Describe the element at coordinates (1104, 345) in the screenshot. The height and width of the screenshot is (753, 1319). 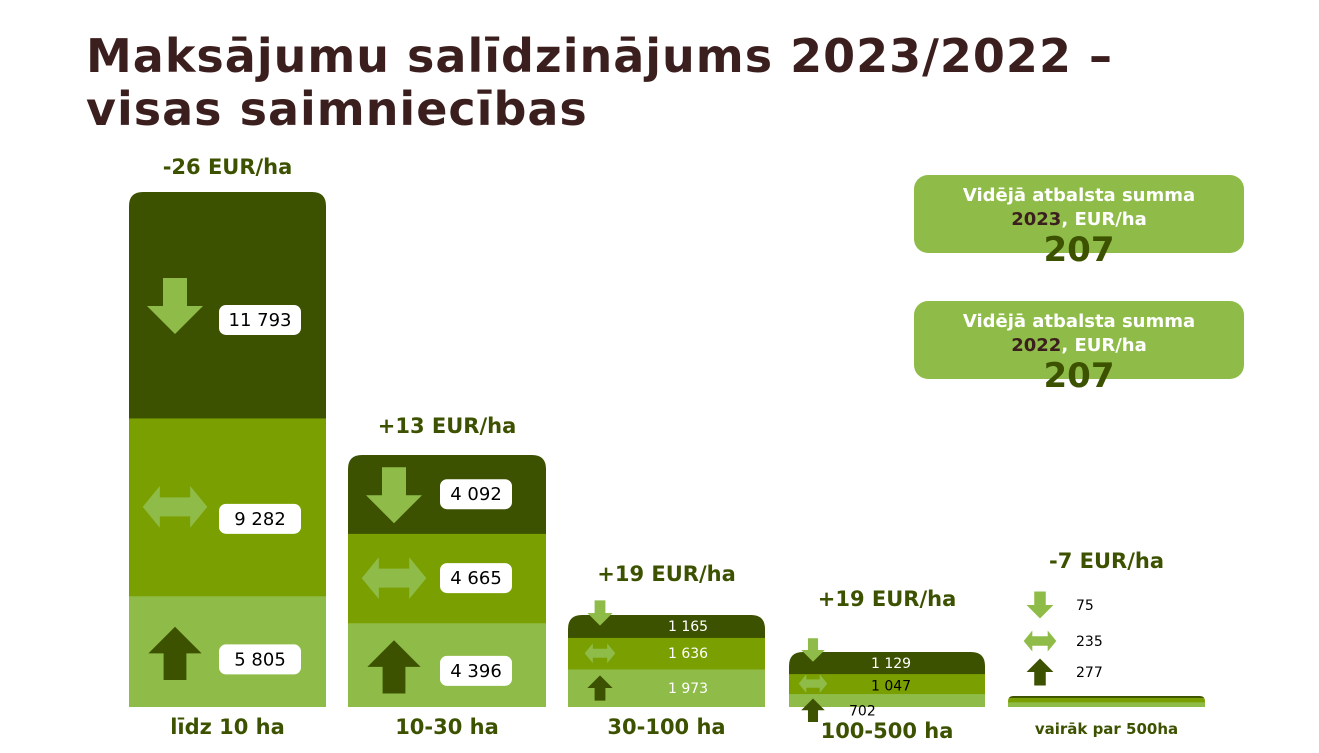
I see `info-unit-2022: , EUR/ha` at that location.